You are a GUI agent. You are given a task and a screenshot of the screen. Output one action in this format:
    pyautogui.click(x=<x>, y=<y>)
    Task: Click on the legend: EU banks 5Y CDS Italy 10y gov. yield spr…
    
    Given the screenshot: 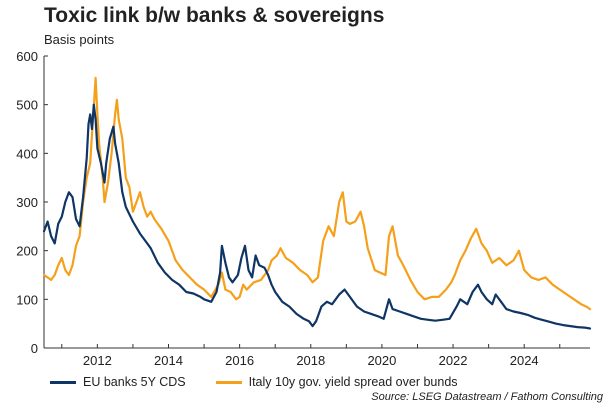 What is the action you would take?
    pyautogui.click(x=269, y=382)
    